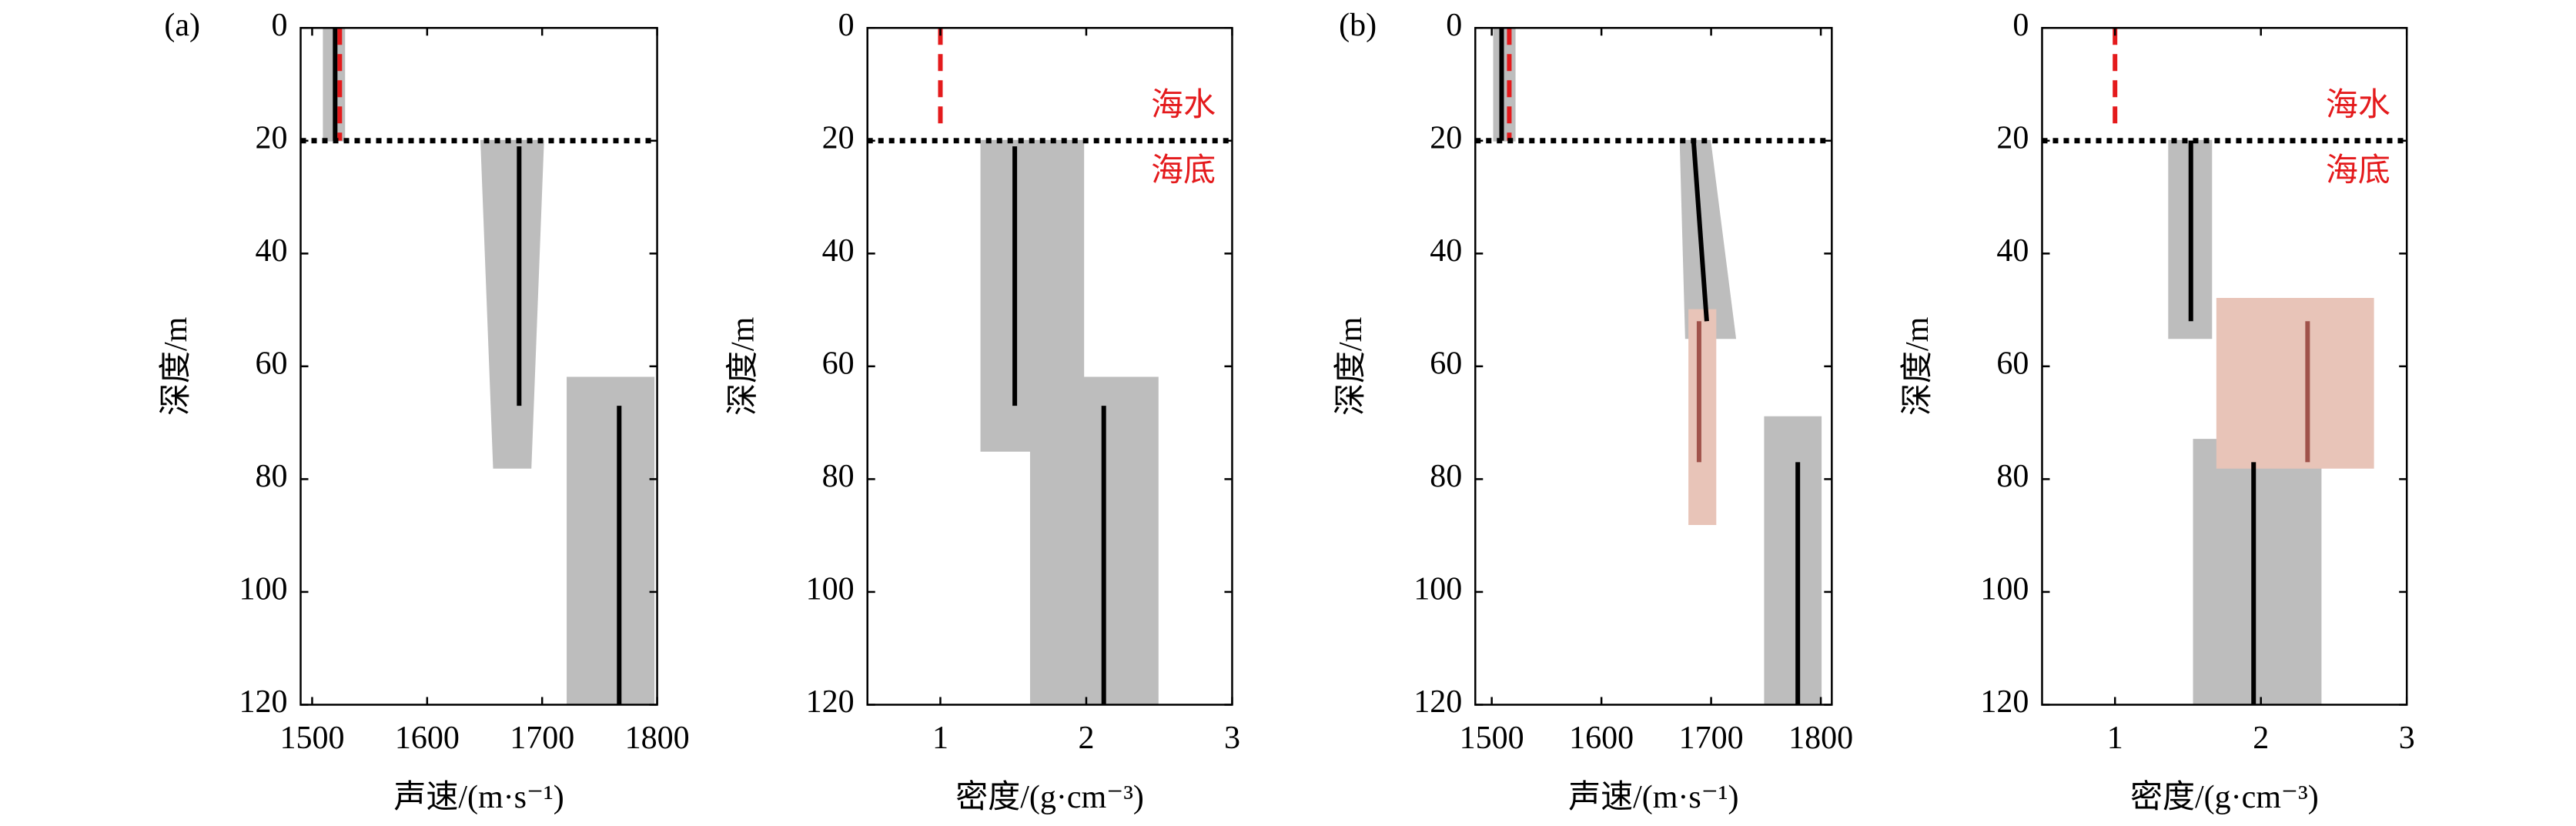  I want to click on panel-label: (a), so click(182, 25).